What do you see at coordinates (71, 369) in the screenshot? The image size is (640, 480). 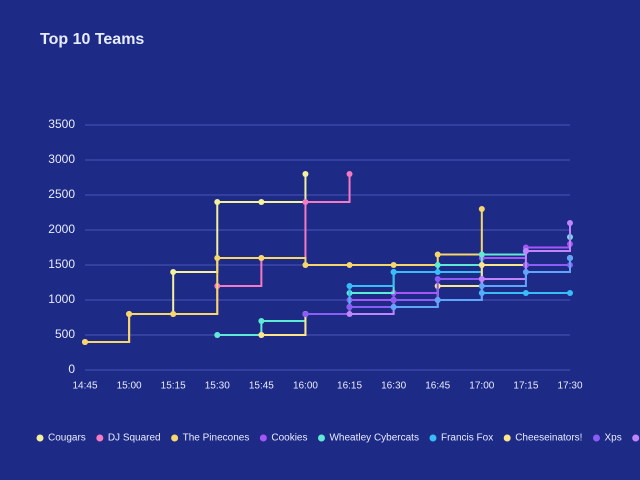 I see `y-tick-label: 0` at bounding box center [71, 369].